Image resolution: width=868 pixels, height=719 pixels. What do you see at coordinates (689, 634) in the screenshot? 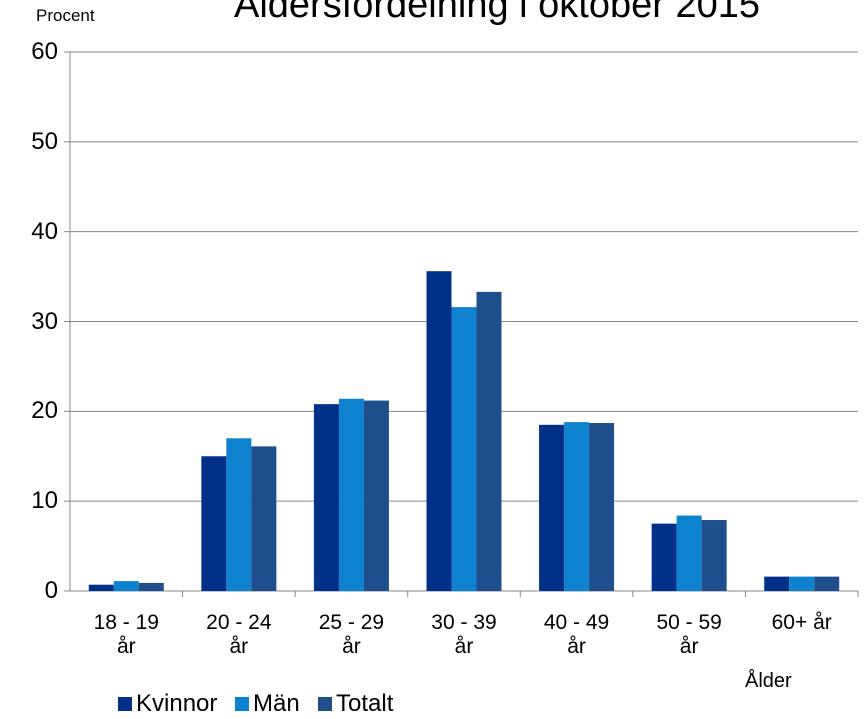
I see `x-tick-label: 50 - 59 år` at bounding box center [689, 634].